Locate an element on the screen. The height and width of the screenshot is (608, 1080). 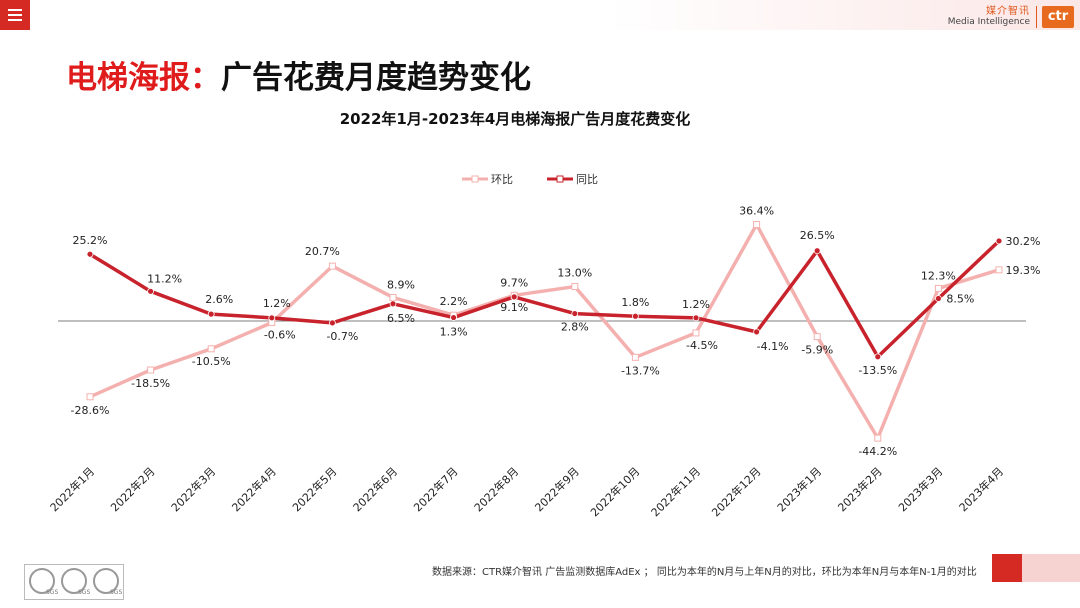
data-label-mom-1: -18.5% is located at coordinates (150, 383).